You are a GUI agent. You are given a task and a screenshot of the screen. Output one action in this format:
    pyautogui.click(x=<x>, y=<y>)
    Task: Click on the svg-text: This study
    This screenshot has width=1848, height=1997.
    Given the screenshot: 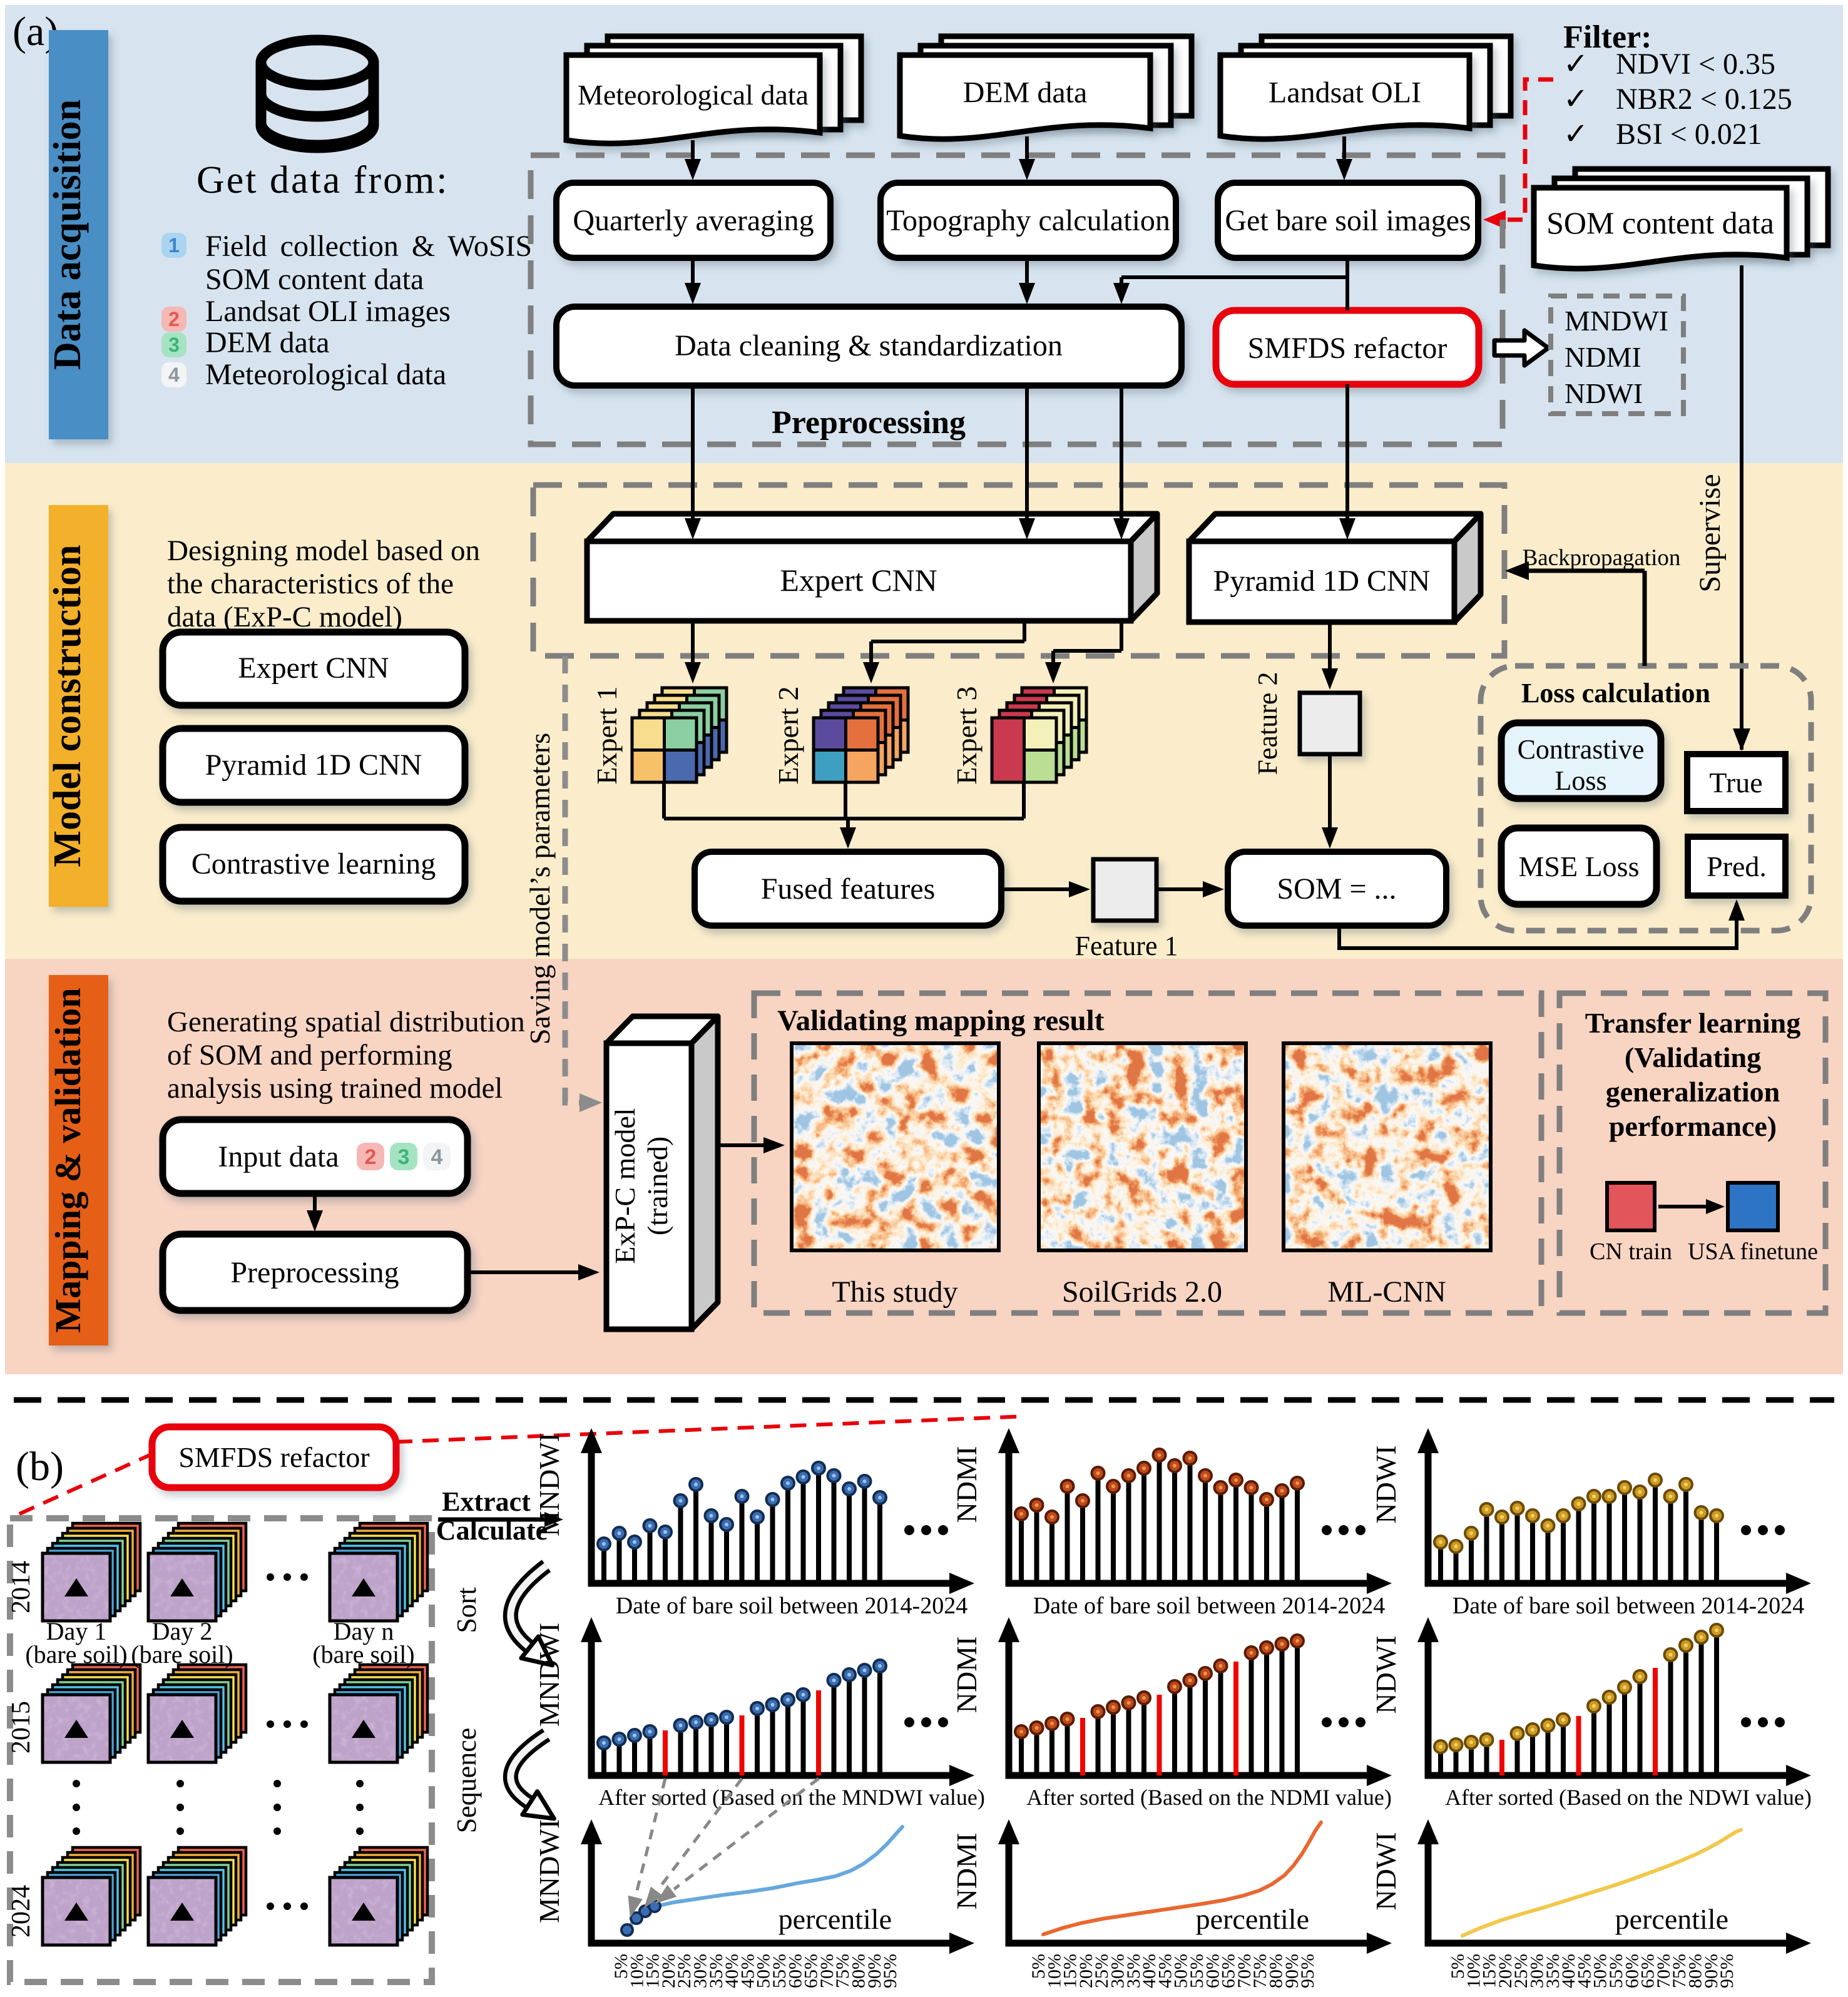 What is the action you would take?
    pyautogui.click(x=894, y=1292)
    